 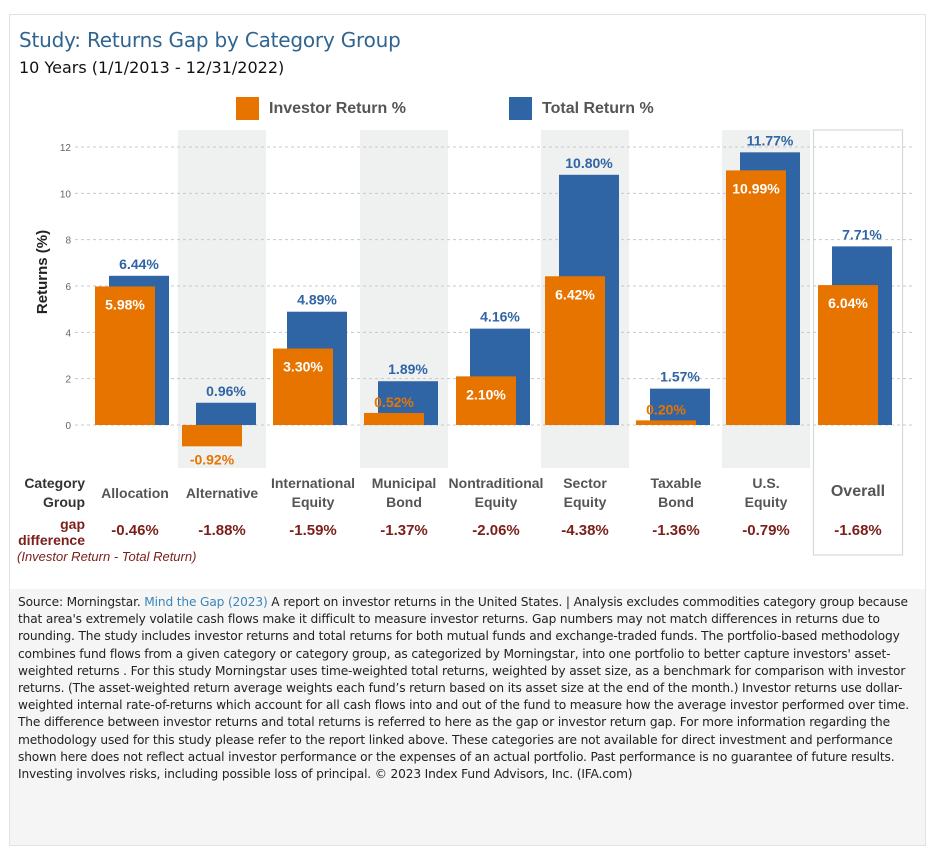 What do you see at coordinates (68, 287) in the screenshot?
I see `y-tick-label: 6` at bounding box center [68, 287].